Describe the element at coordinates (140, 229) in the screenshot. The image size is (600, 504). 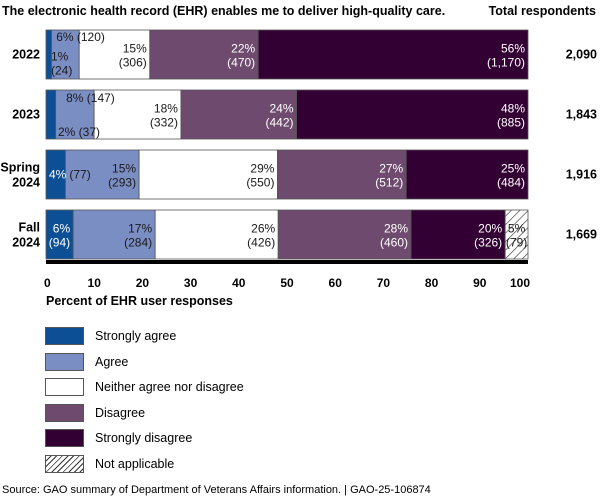
I see `segment-percent-label: 17%` at that location.